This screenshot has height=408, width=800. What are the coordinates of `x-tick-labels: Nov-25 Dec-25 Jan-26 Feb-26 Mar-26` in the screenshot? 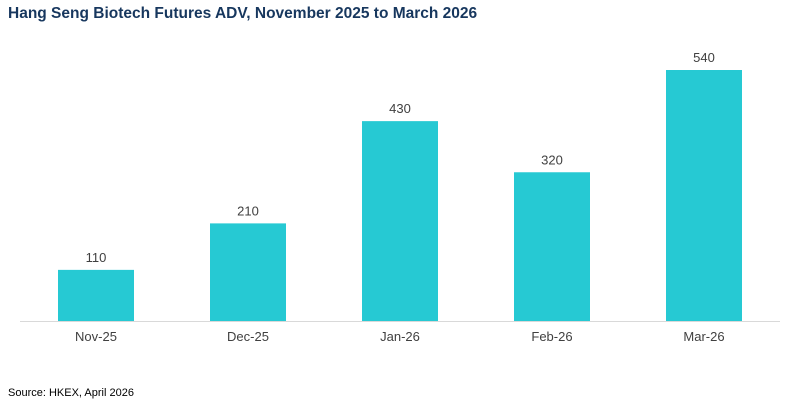 It's located at (400, 336).